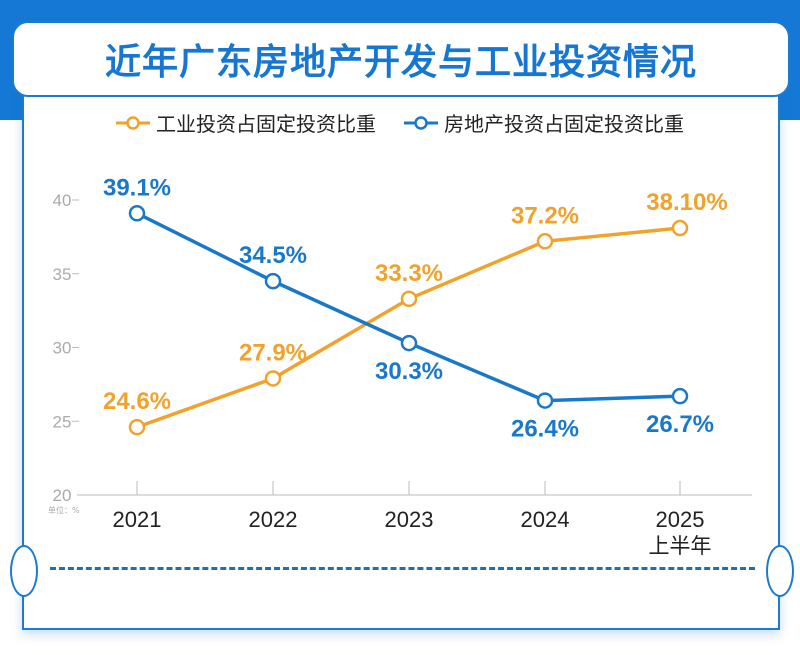  Describe the element at coordinates (137, 187) in the screenshot. I see `data-label: 39.1%` at that location.